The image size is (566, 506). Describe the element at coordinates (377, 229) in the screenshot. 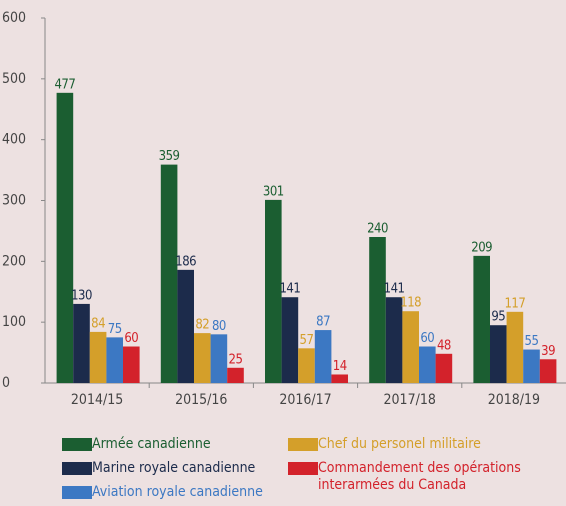

I see `value-label: 240` at that location.